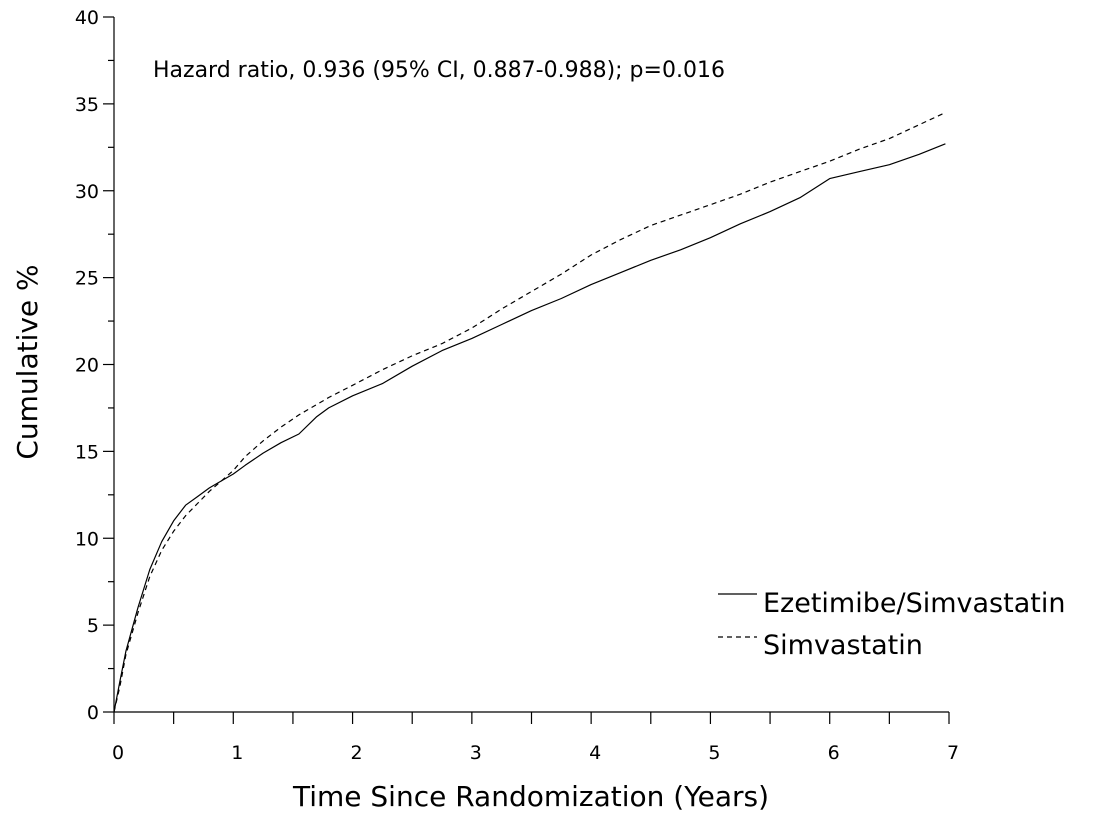 Image resolution: width=1101 pixels, height=818 pixels. I want to click on x-tick-label-0: 0, so click(118, 753).